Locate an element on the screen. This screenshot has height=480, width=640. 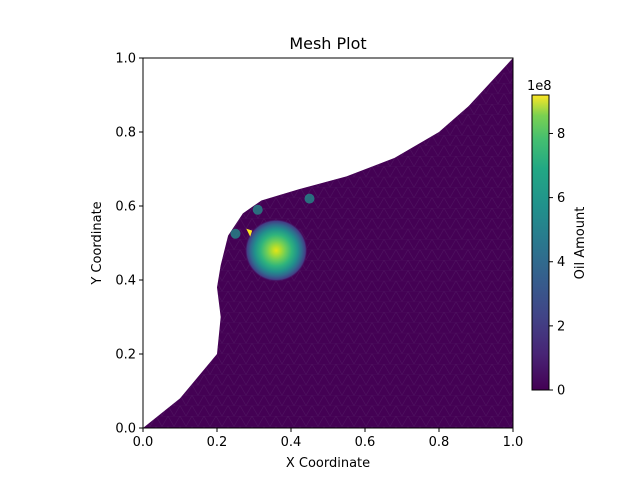
colorbar-ticks: 0 2 4 6 8 is located at coordinates (557, 263).